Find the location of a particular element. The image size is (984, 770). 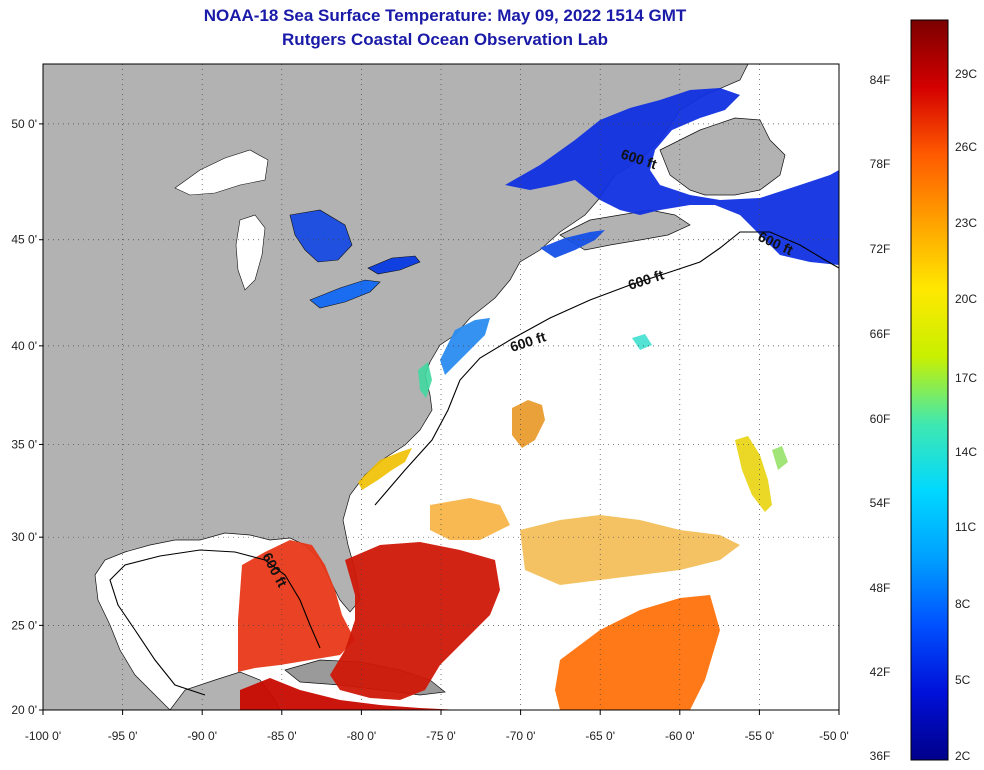

lake-erie is located at coordinates (345, 294).